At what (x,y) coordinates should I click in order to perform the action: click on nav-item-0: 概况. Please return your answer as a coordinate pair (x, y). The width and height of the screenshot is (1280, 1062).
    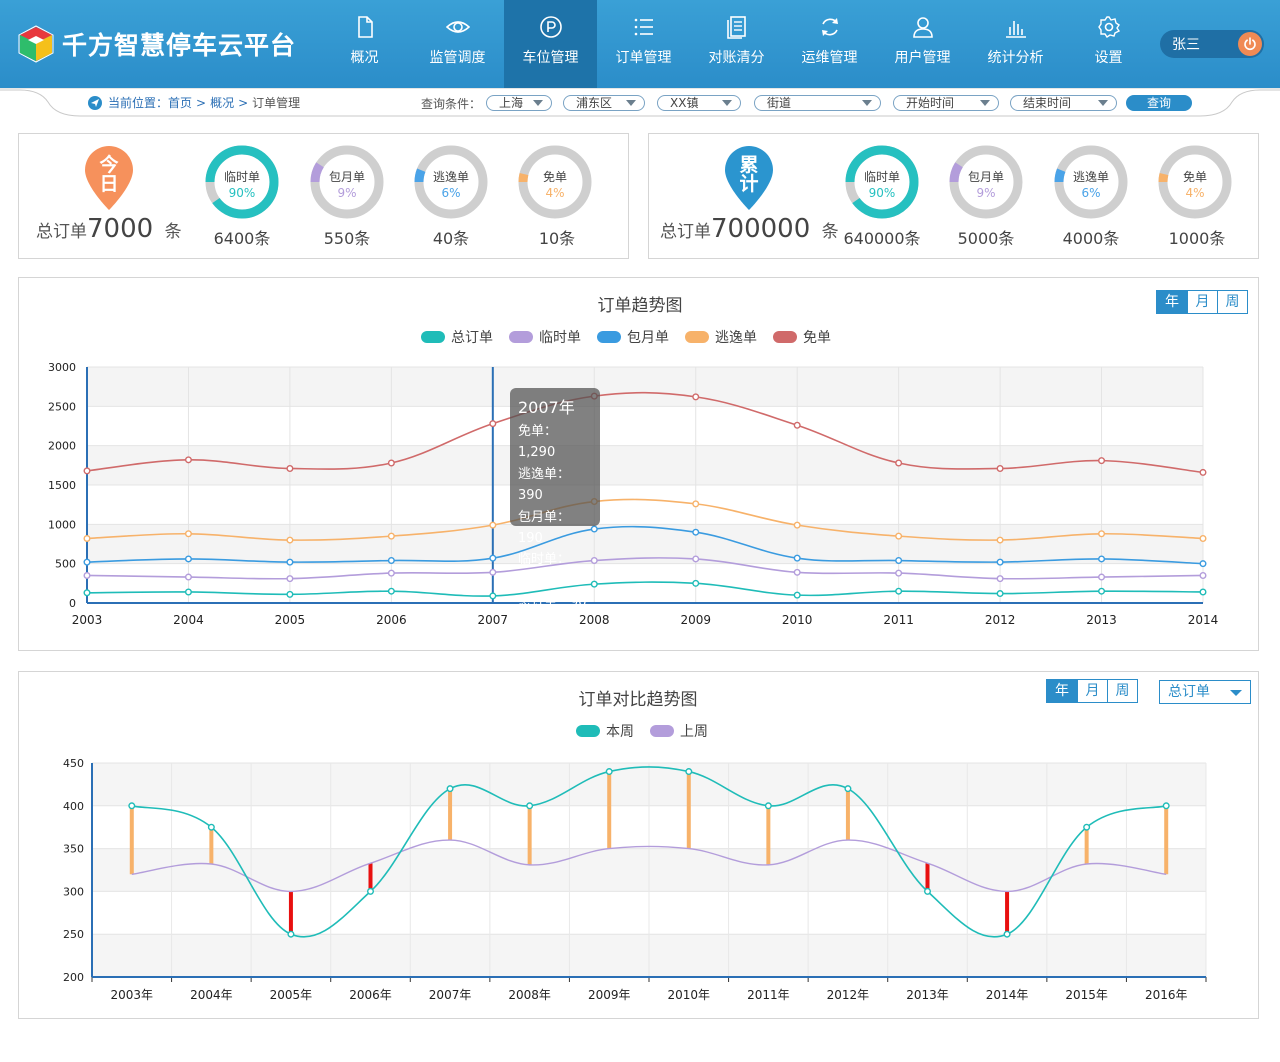
    Looking at the image, I should click on (364, 44).